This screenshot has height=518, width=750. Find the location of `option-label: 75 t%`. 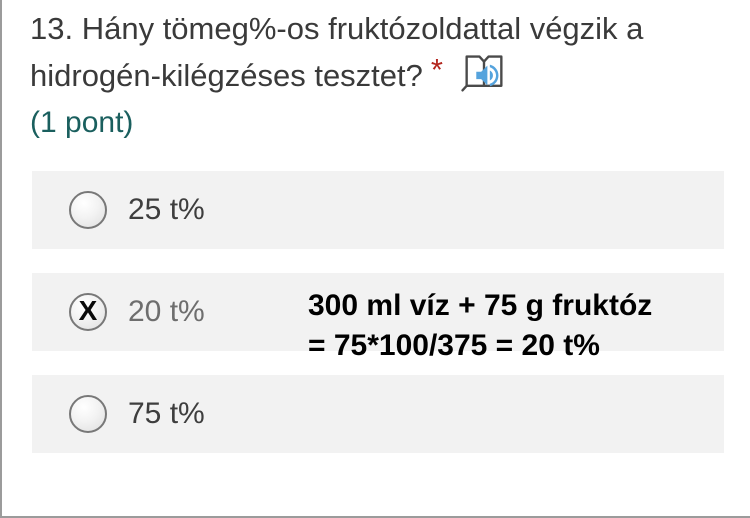

option-label: 75 t% is located at coordinates (166, 413).